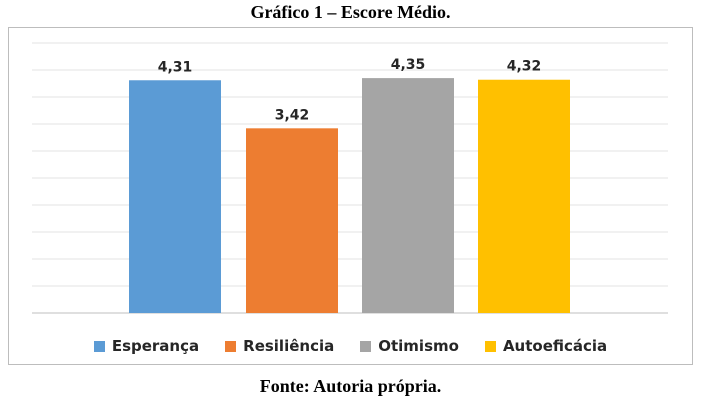 Image resolution: width=701 pixels, height=414 pixels. I want to click on figure-title: Gráfico 1 – Escore Médio., so click(350, 12).